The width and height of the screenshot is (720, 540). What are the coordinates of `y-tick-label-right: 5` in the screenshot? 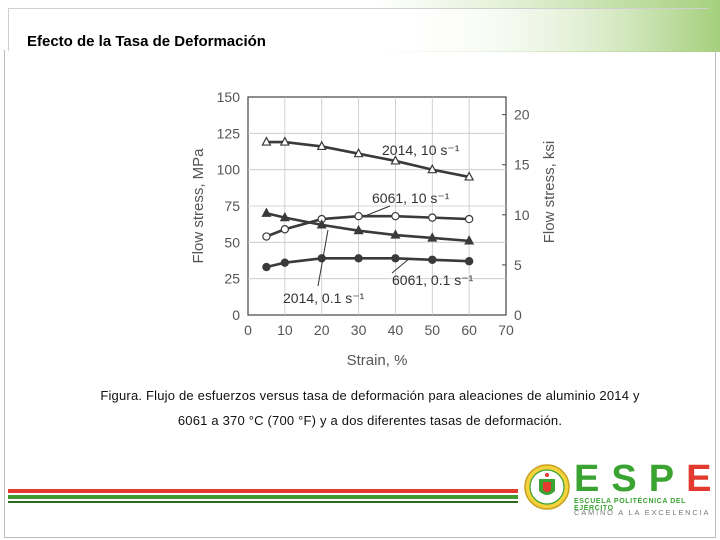 It's located at (518, 265).